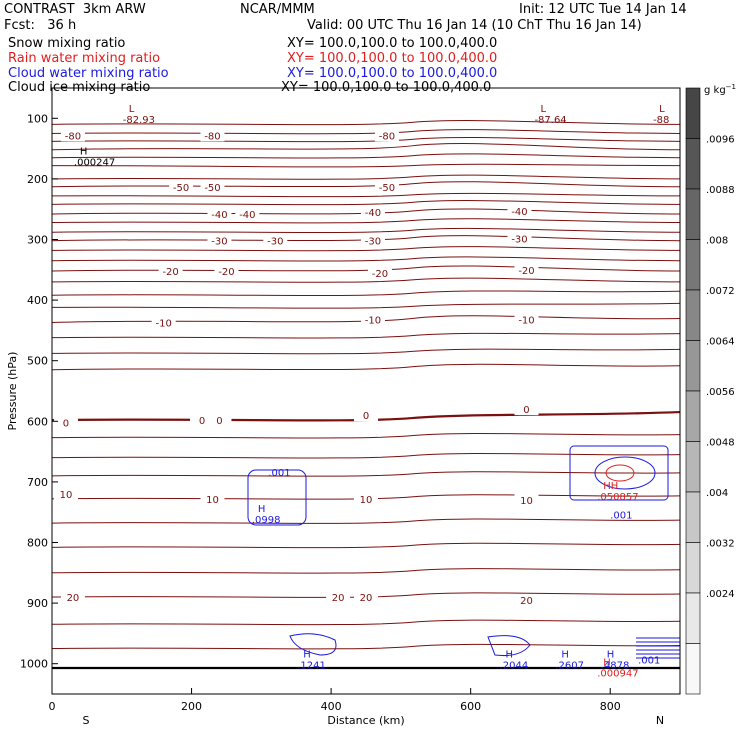 The image size is (740, 740). What do you see at coordinates (550, 120) in the screenshot?
I see `extremum-value: -87.64` at bounding box center [550, 120].